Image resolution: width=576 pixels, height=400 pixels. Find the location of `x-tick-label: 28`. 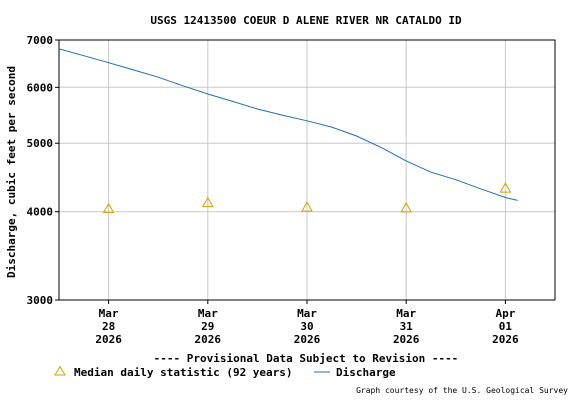

x-tick-label: 28 is located at coordinates (108, 326).